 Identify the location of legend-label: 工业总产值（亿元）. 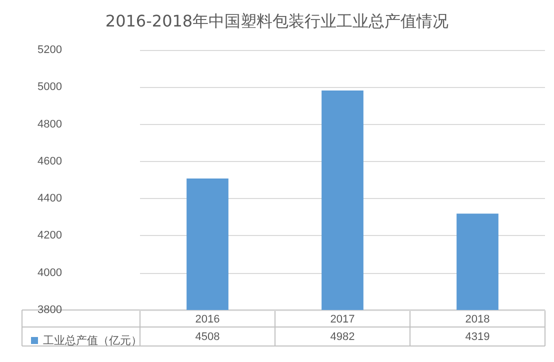
(92, 340).